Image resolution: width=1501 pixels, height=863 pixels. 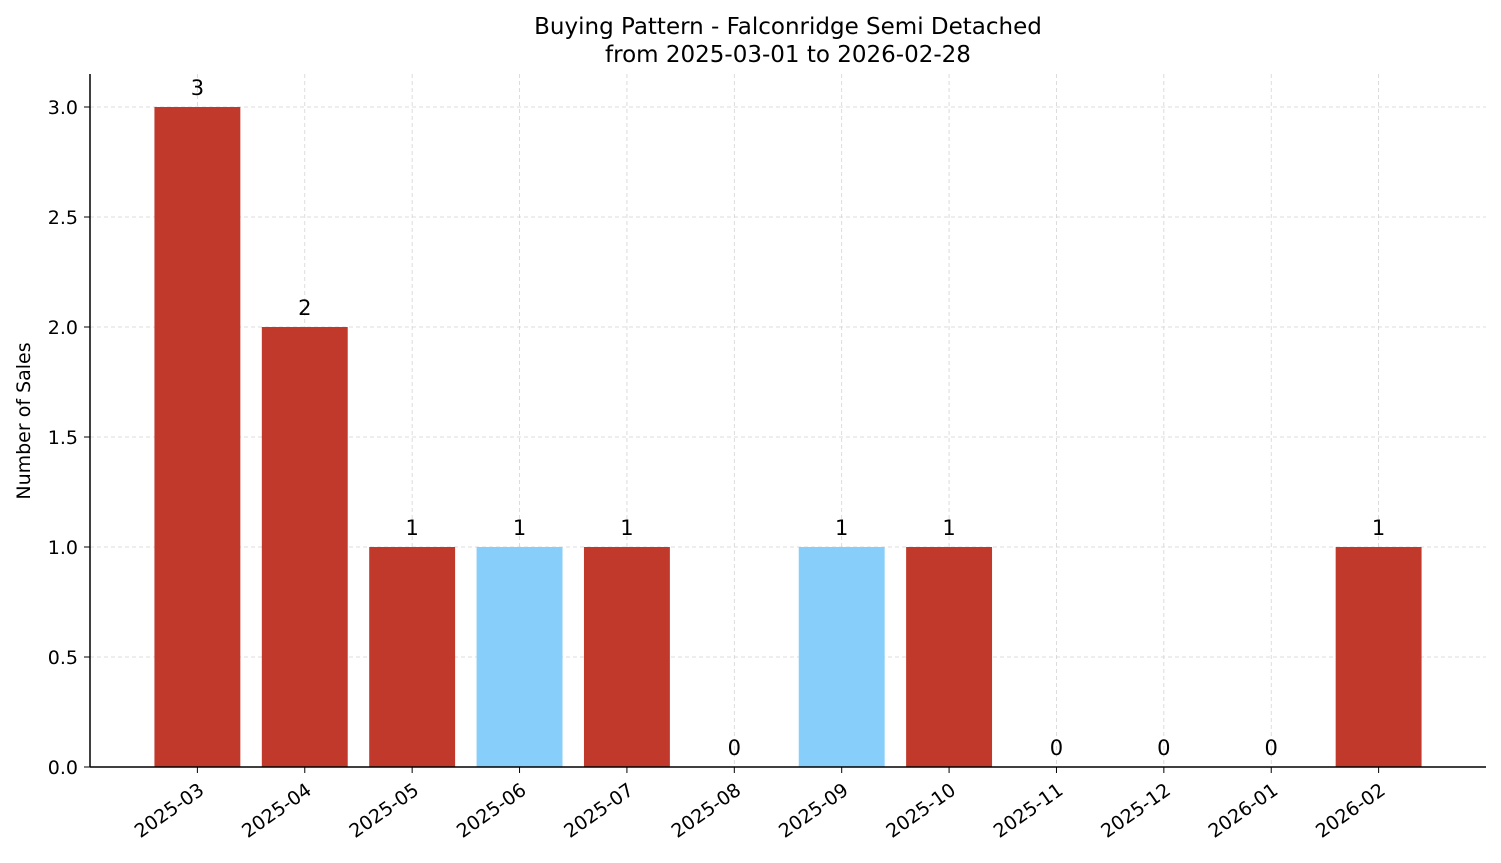 What do you see at coordinates (63, 548) in the screenshot?
I see `y-tick-label: 1.0` at bounding box center [63, 548].